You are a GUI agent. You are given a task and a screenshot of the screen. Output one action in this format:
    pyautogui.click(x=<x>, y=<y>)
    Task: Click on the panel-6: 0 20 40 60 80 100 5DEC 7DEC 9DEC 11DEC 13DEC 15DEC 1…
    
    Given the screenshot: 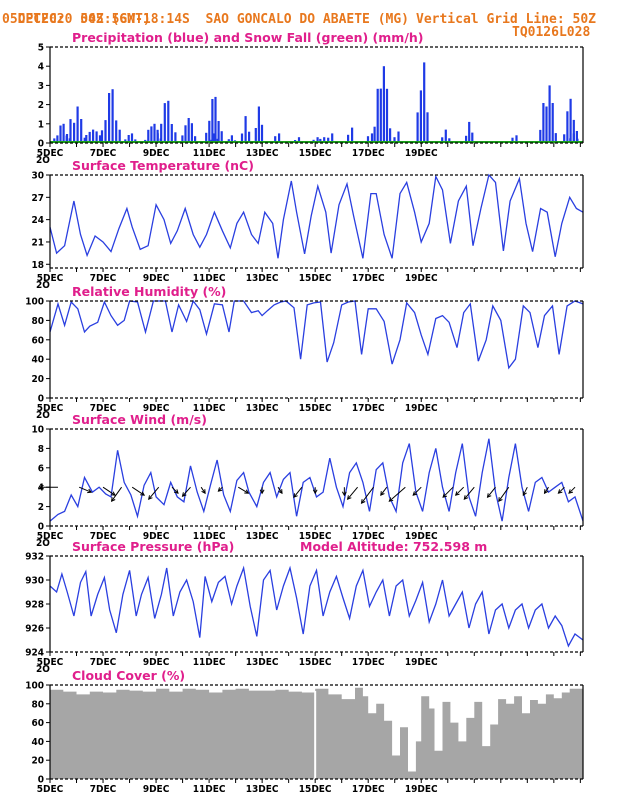 What is the action you would take?
    pyautogui.click(x=304, y=731)
    